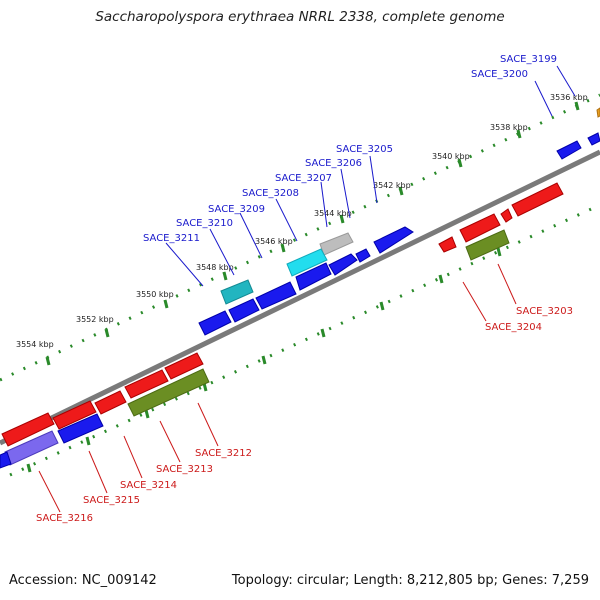  I want to click on minus-strand-features-right, so click(501, 221).